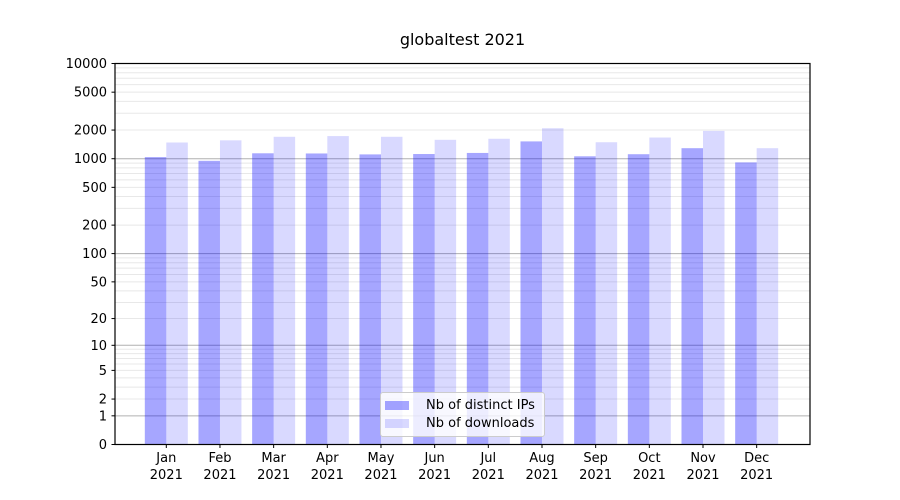 Image resolution: width=900 pixels, height=500 pixels. Describe the element at coordinates (219, 458) in the screenshot. I see `x-tick-label: Feb` at that location.